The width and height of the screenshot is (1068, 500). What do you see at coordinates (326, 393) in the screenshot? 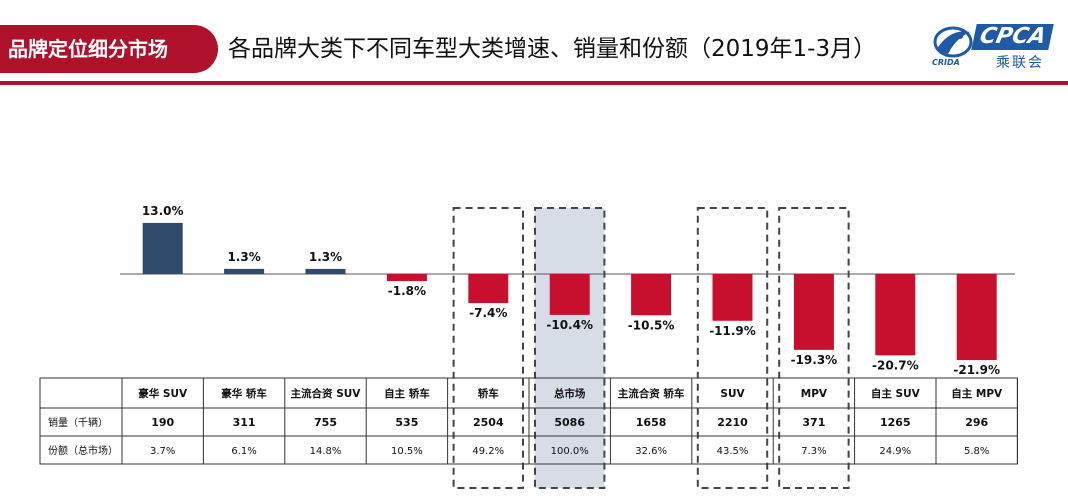
I see `category-label: 主流合资 SUV` at bounding box center [326, 393].